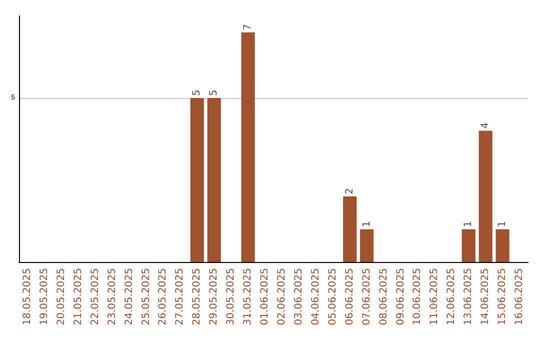 This screenshot has width=540, height=340. Describe the element at coordinates (468, 297) in the screenshot. I see `x-tick-label: 13.06.2025` at that location.